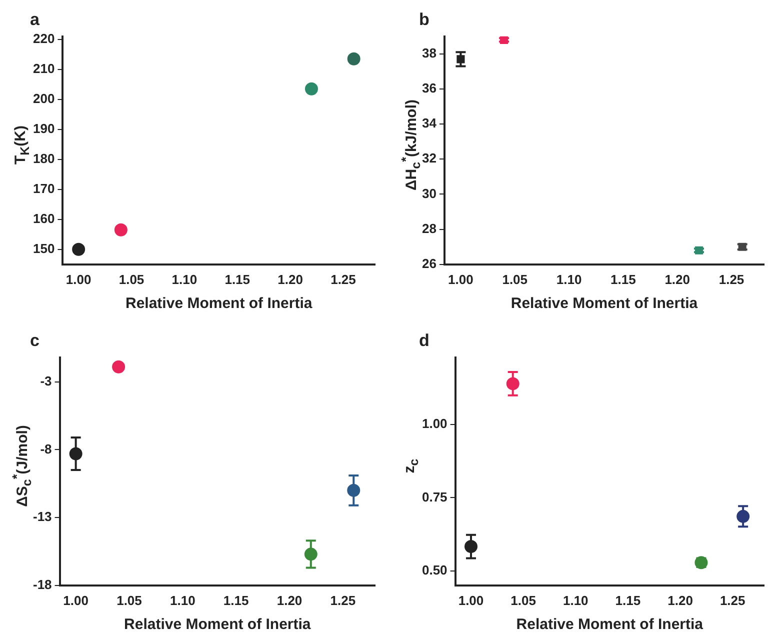 The width and height of the screenshot is (778, 642). What do you see at coordinates (435, 570) in the screenshot?
I see `y-tick-label: 0.50` at bounding box center [435, 570].